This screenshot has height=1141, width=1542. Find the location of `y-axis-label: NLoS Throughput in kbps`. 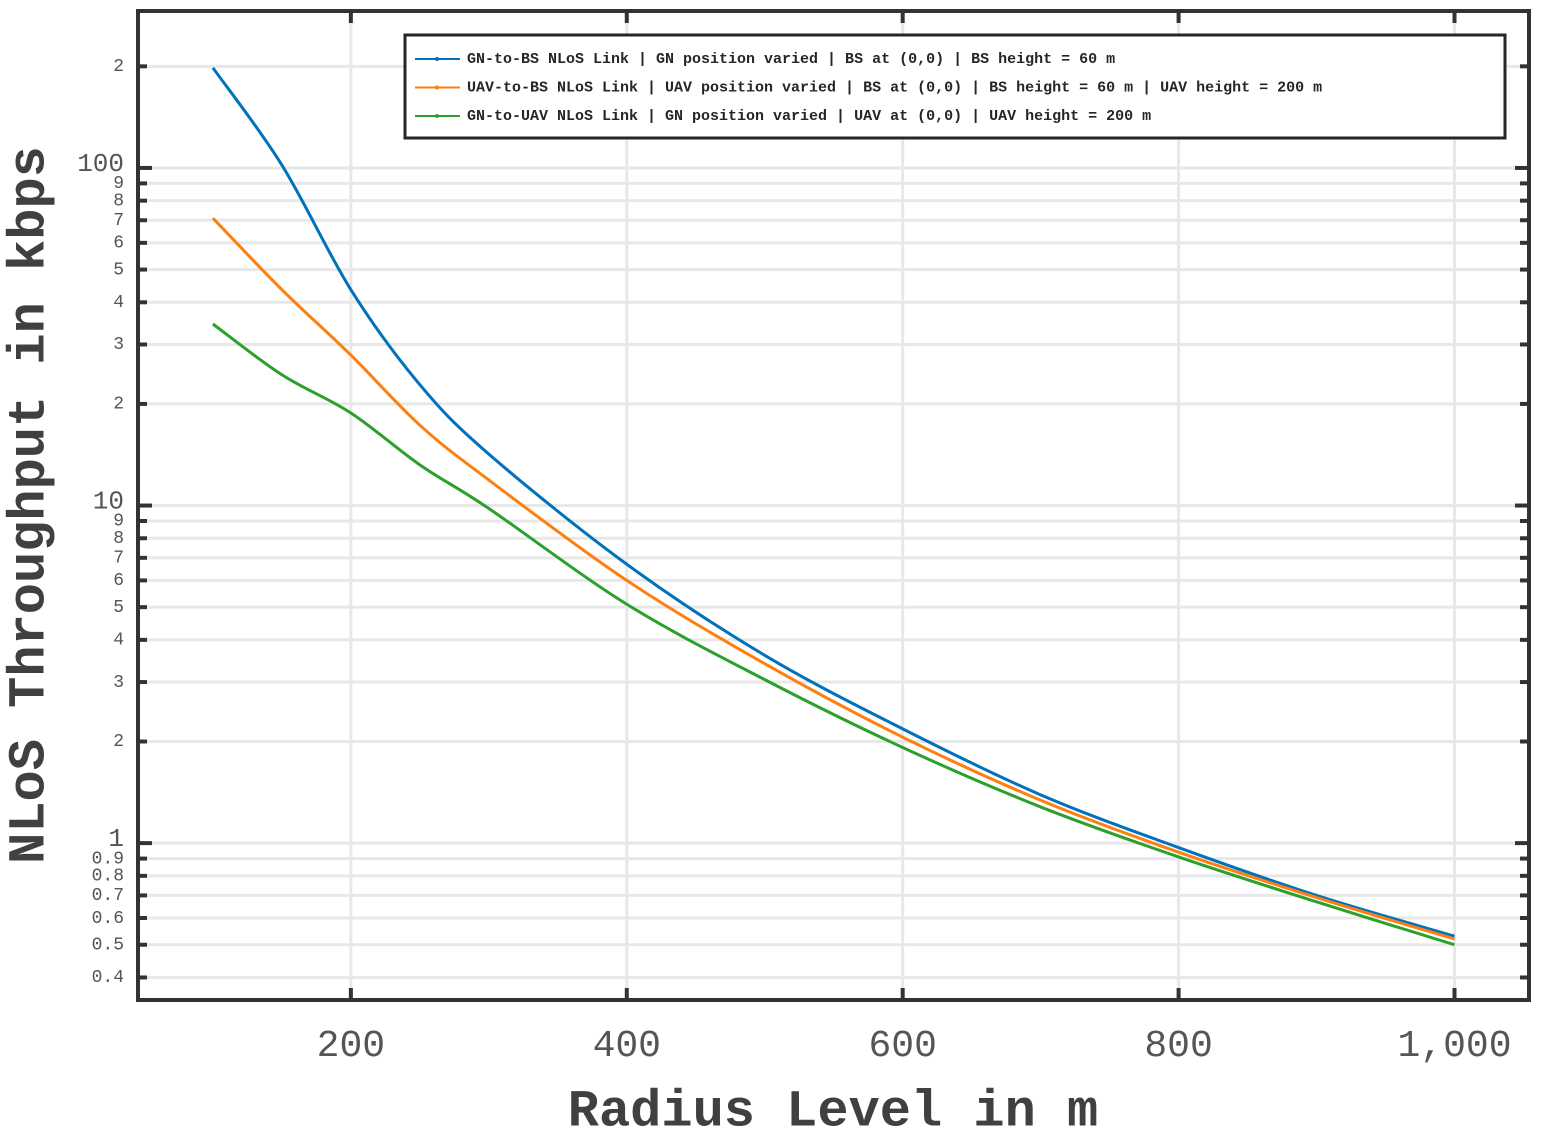

y-axis-label: NLoS Throughput in kbps is located at coordinates (30, 505).